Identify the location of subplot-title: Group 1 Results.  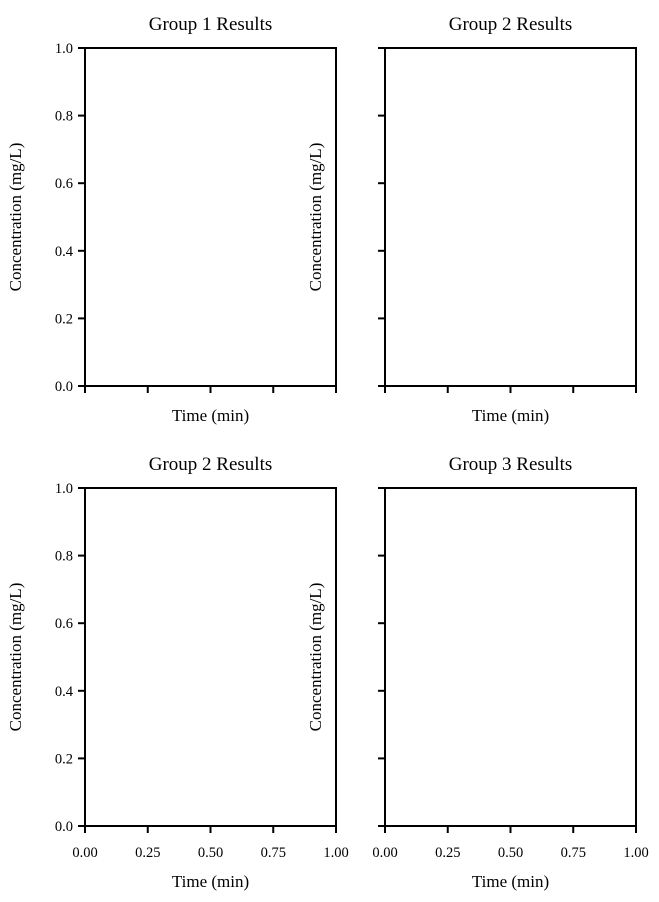
(211, 24).